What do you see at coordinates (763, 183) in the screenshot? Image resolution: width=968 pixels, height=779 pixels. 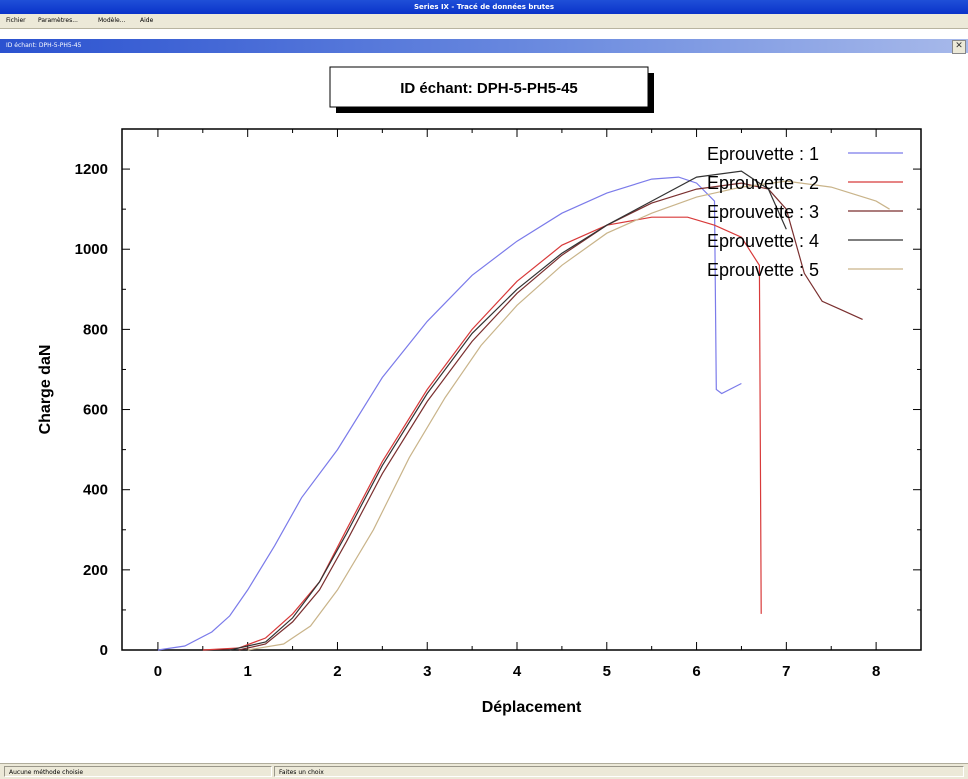 I see `legend-entry-label: Eprouvette : 2` at bounding box center [763, 183].